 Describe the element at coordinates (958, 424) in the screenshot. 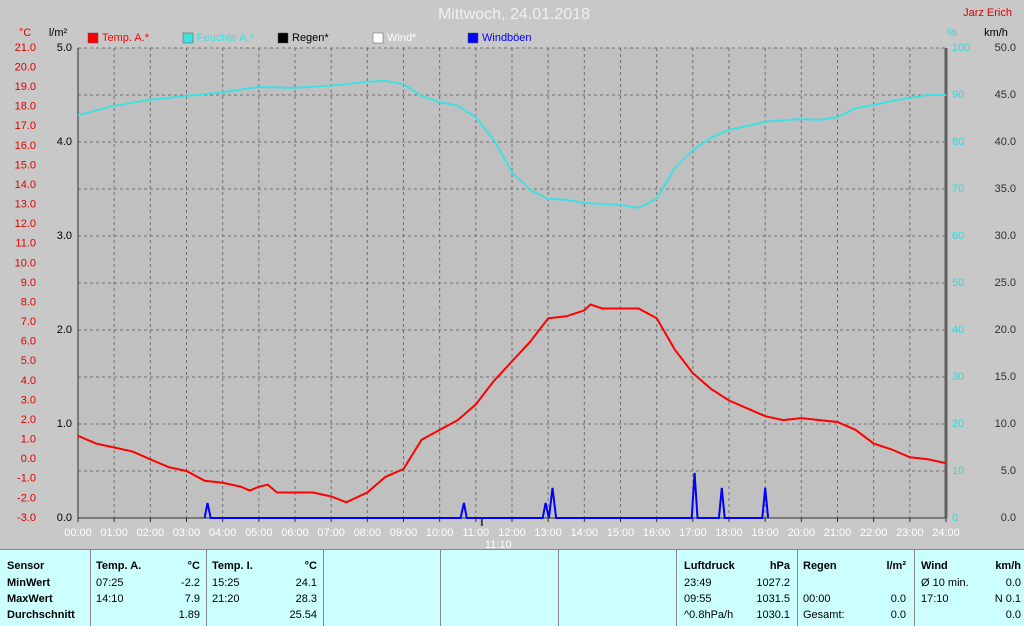

I see `y2-tick-label: 20` at that location.